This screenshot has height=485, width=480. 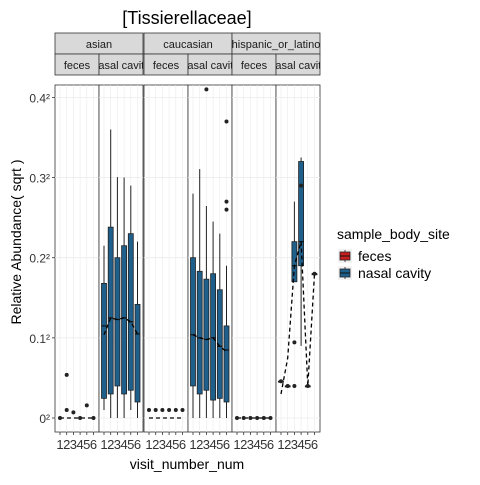 What do you see at coordinates (187, 464) in the screenshot?
I see `x-axis-title: visit_number_num` at bounding box center [187, 464].